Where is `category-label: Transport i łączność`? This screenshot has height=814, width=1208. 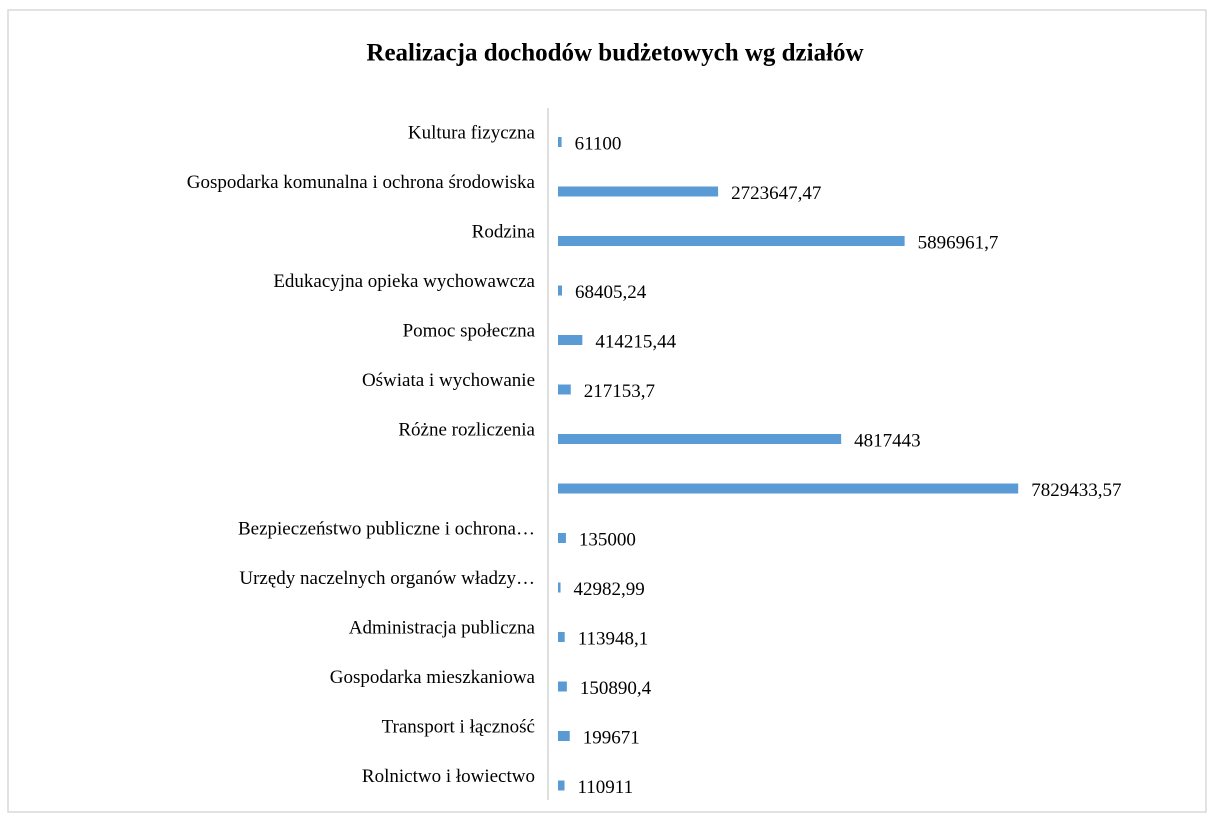
category-label: Transport i łączność is located at coordinates (458, 726).